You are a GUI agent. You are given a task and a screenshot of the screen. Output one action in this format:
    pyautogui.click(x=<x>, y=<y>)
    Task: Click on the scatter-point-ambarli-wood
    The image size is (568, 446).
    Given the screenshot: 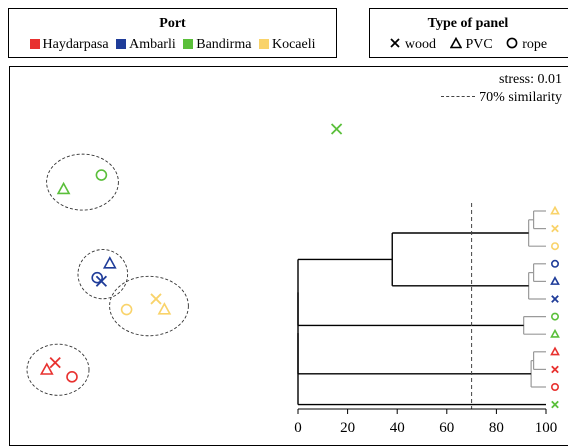 What is the action you would take?
    pyautogui.click(x=101, y=281)
    